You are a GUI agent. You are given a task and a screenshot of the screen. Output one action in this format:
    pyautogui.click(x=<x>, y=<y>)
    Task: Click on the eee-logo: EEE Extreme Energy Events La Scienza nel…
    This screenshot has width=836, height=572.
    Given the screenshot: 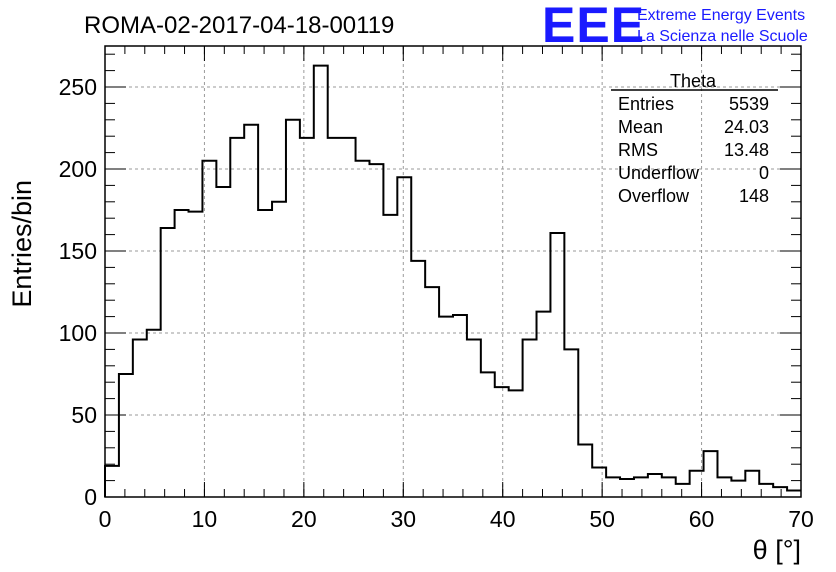 What is the action you would take?
    pyautogui.click(x=675, y=26)
    